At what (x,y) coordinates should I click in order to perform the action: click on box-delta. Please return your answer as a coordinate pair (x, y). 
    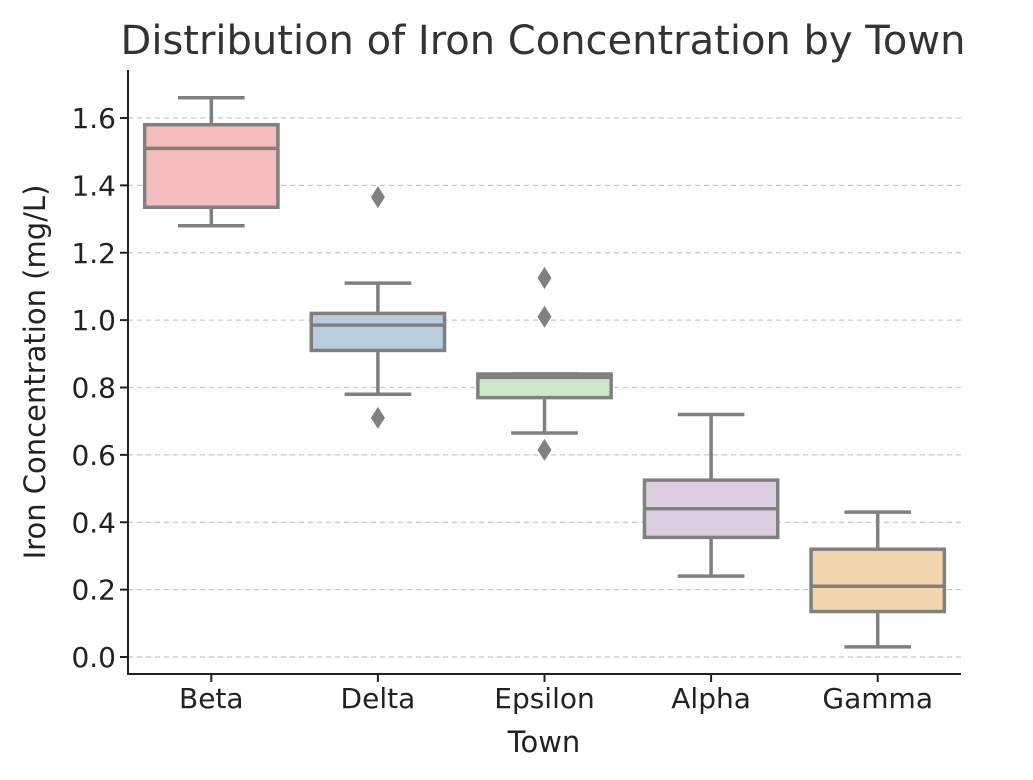
    Looking at the image, I should click on (378, 307).